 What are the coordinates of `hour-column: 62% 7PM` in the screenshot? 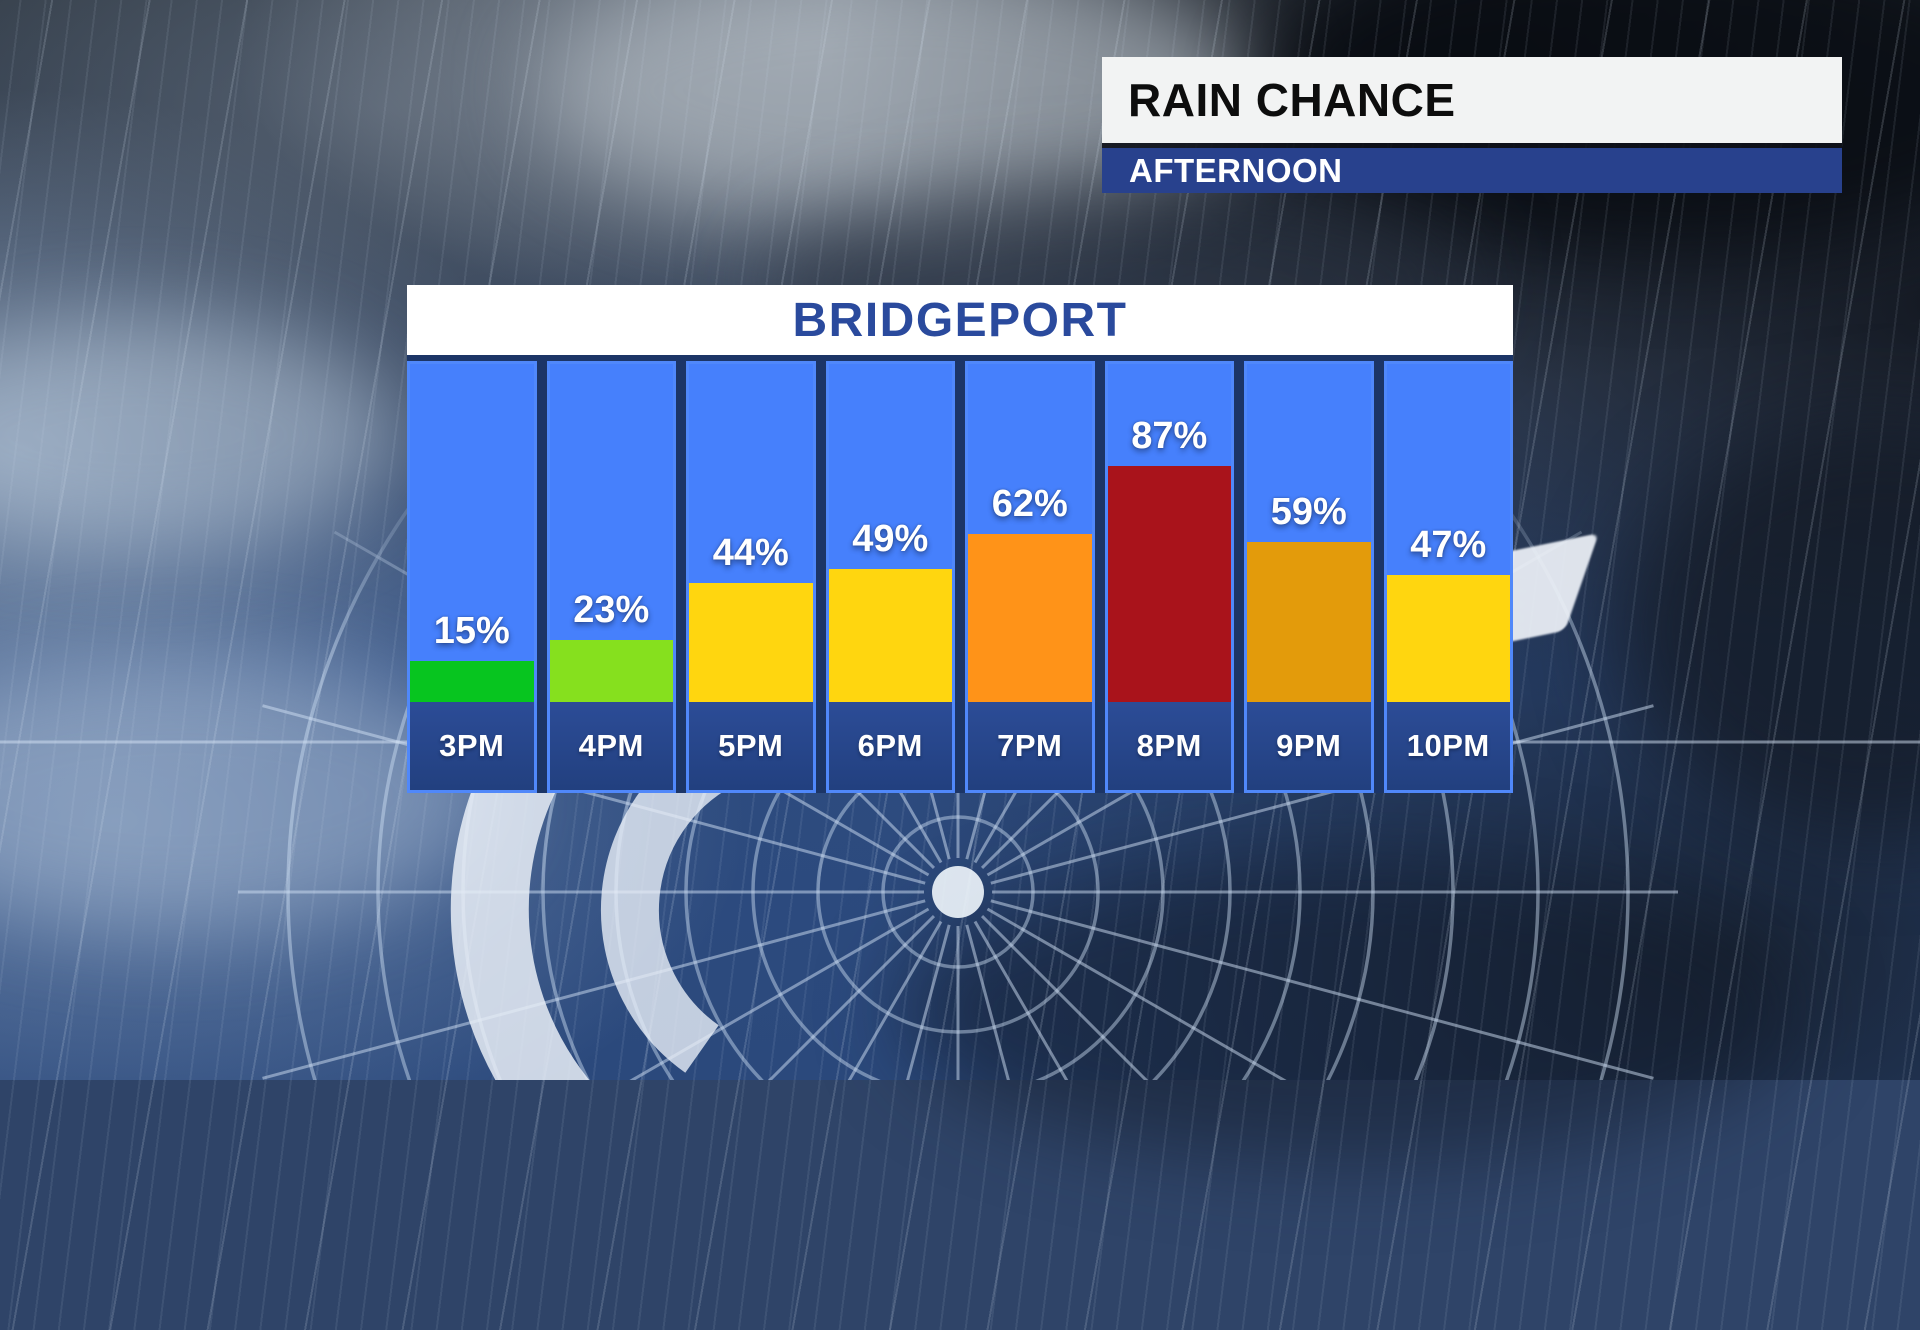 It's located at (1030, 577).